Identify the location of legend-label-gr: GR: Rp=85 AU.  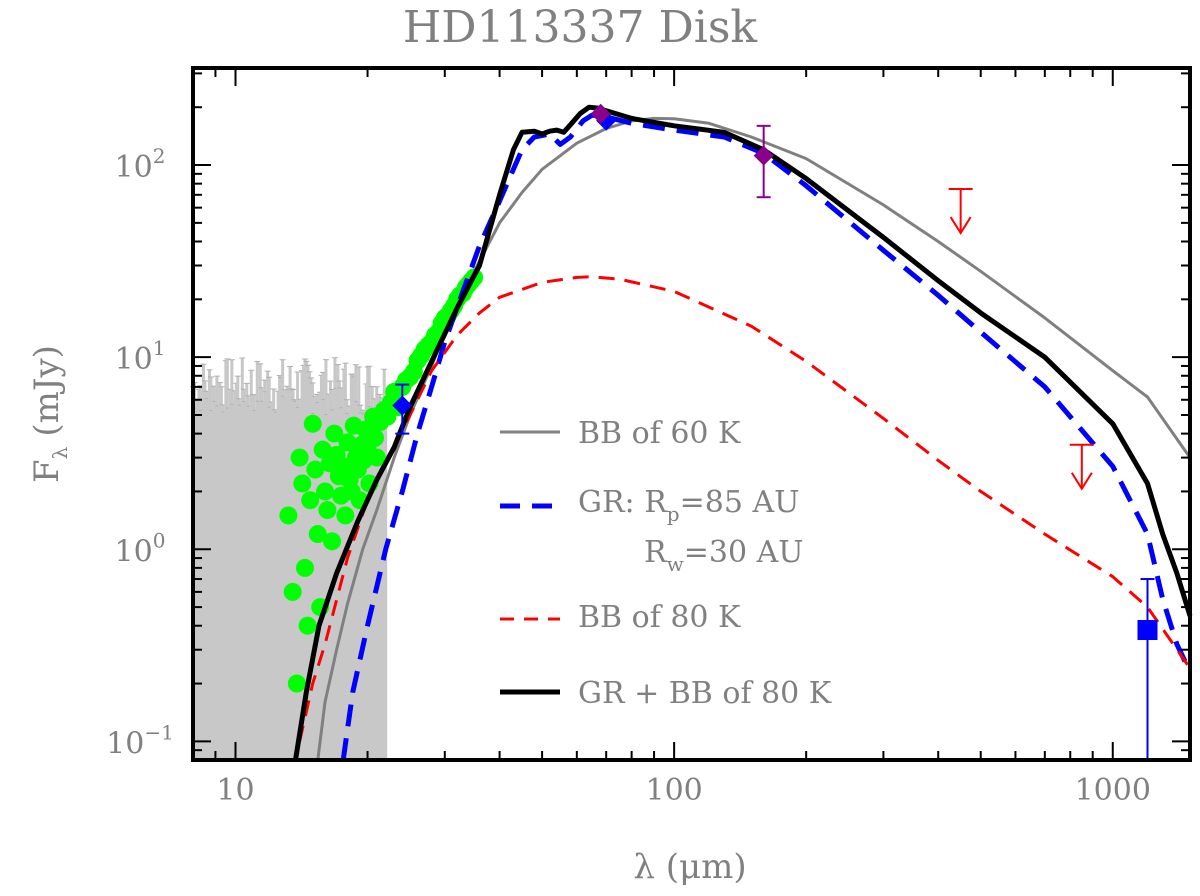
(688, 505).